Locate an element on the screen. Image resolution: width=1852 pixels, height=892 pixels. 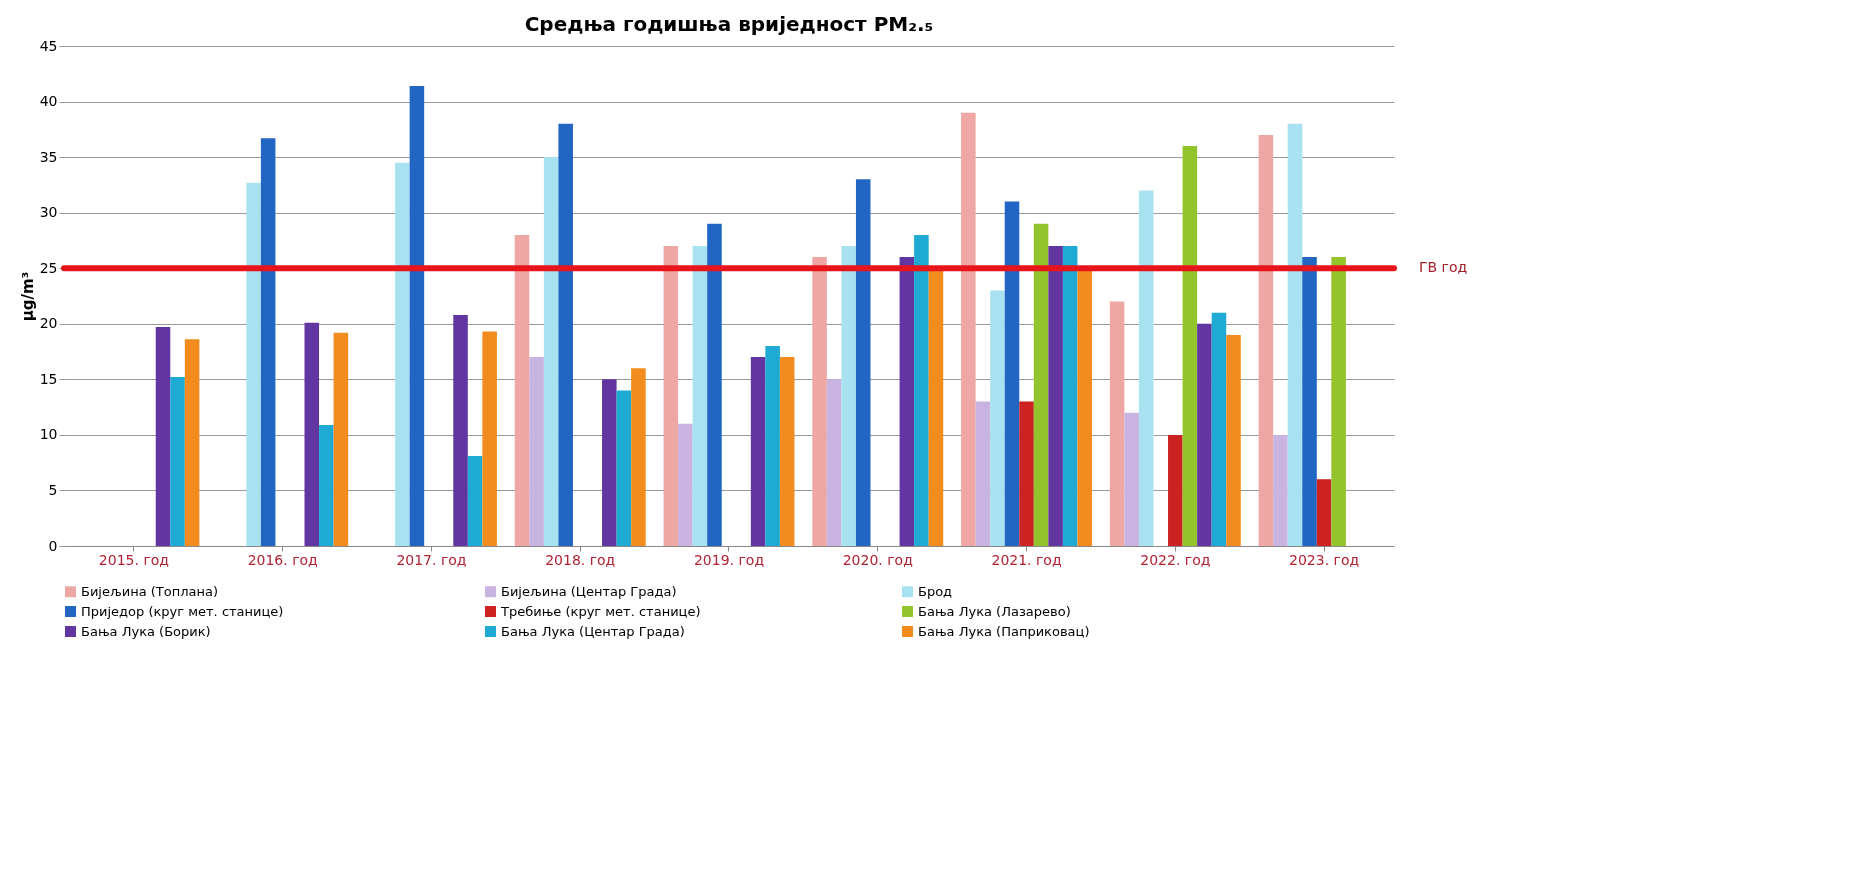
y-tick-label: 15 is located at coordinates (48, 378).